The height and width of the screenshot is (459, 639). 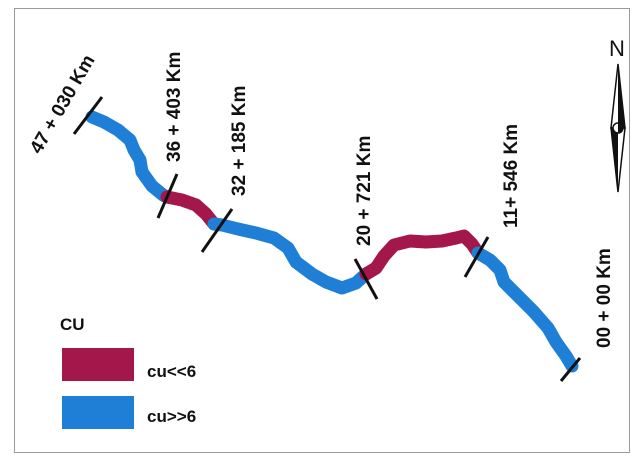 I want to click on legend: CU cu<<6 cu>>6, so click(x=128, y=372).